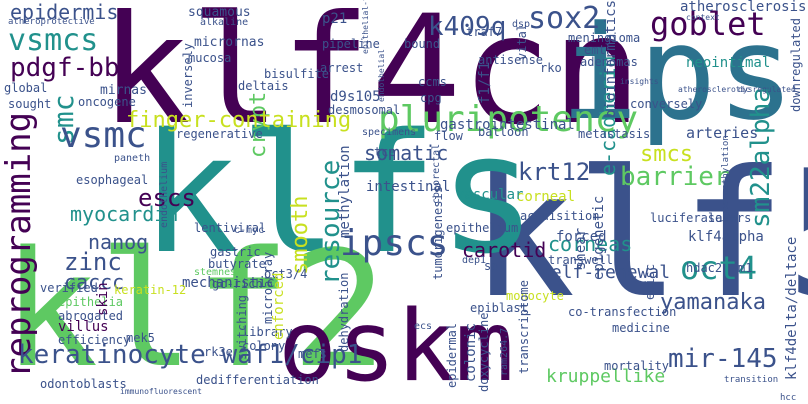  Describe the element at coordinates (218, 272) in the screenshot. I see `word: stemness` at that location.